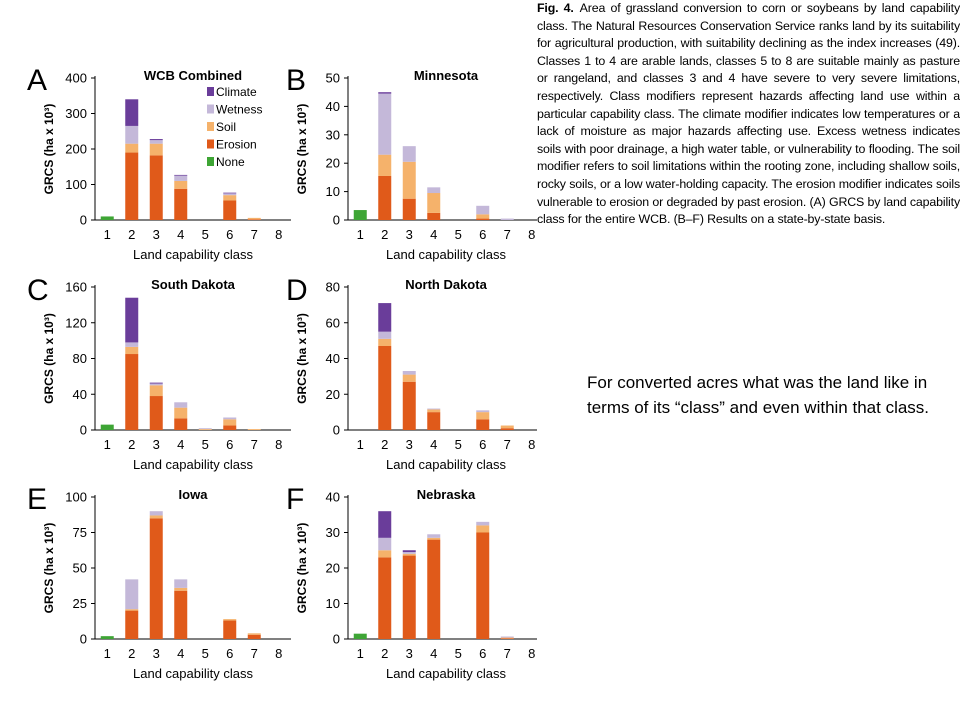 The width and height of the screenshot is (960, 720). Describe the element at coordinates (333, 287) in the screenshot. I see `y-tick-label: 80` at that location.